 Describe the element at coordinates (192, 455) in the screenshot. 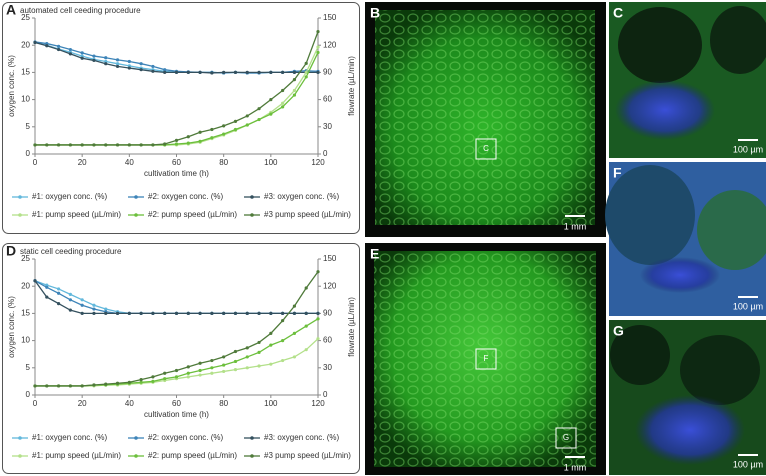

I see `legend-label: #2: pump speed (µL/min)` at that location.